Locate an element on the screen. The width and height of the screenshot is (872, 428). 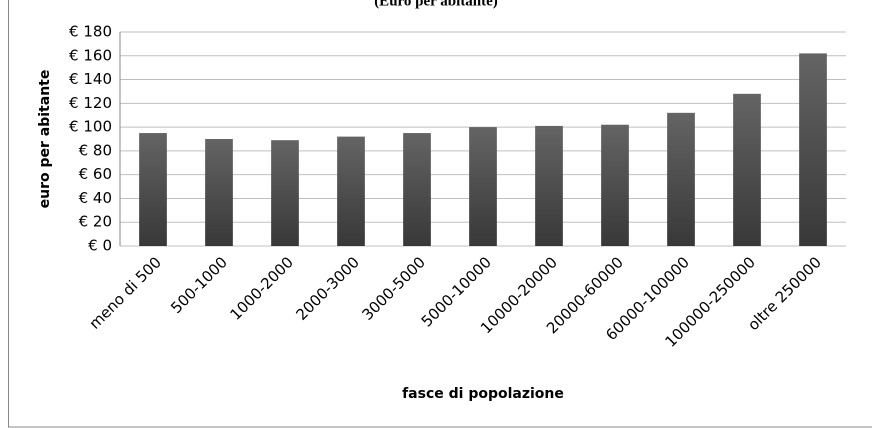
y-tick-label: € 140 is located at coordinates (90, 79).